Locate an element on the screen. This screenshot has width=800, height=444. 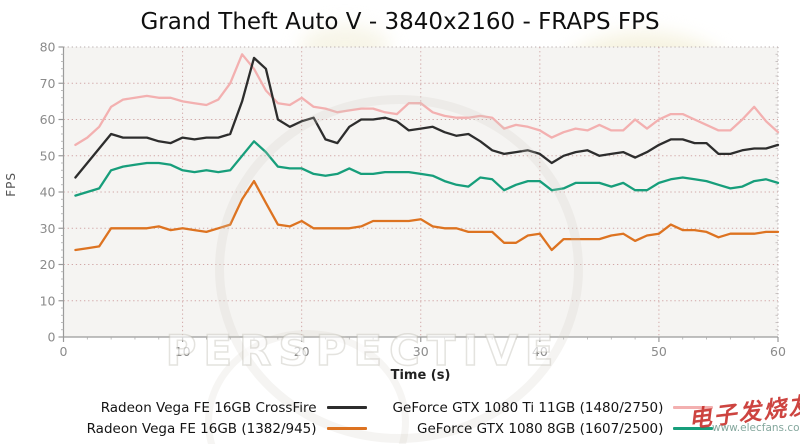
y-tick-label: 30 is located at coordinates (48, 228).